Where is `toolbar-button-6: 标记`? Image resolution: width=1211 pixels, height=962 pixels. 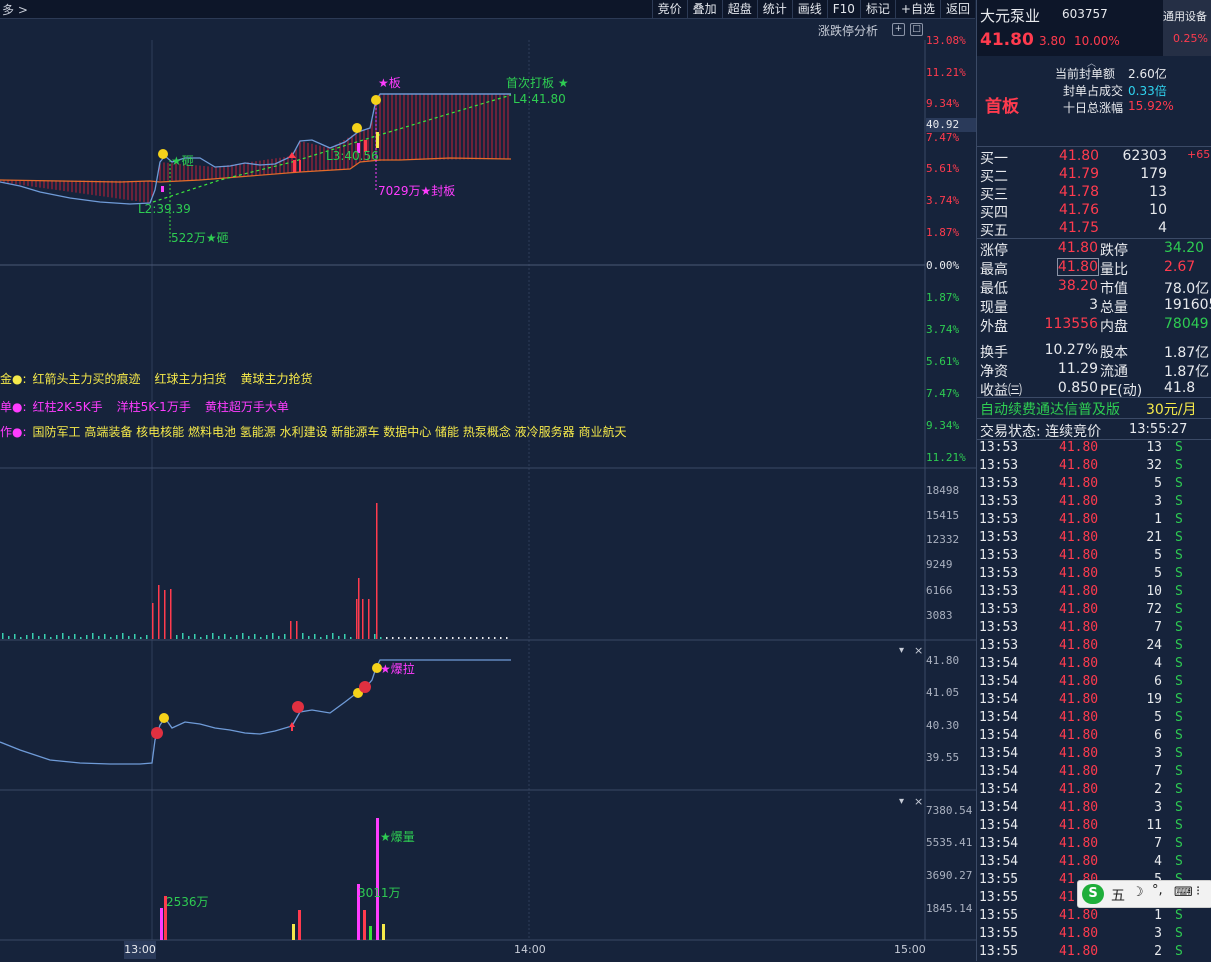
toolbar-button-6: 标记 is located at coordinates (877, 9).